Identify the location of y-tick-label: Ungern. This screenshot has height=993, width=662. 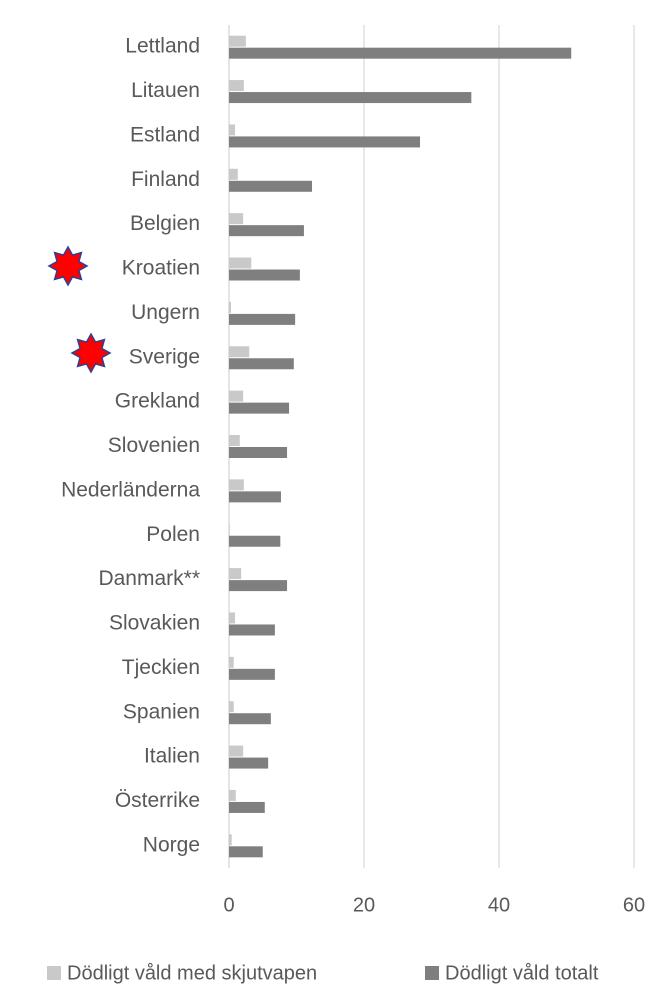
(165, 312).